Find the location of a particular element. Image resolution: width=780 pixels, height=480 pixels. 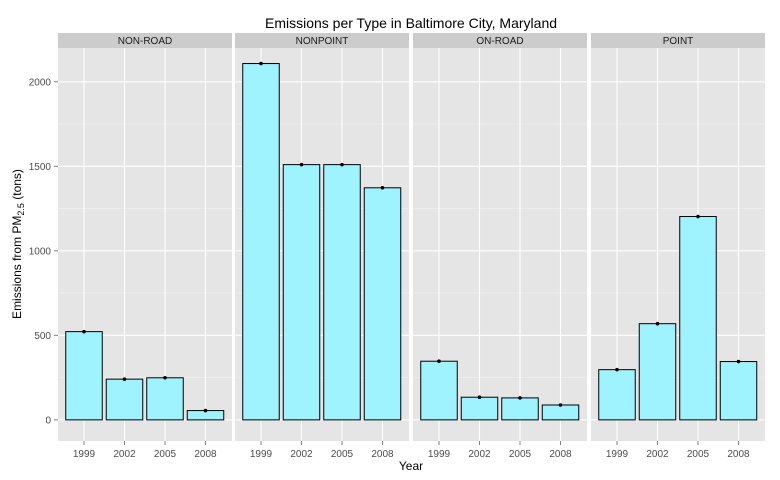

bar-on-road-1999 is located at coordinates (439, 390).